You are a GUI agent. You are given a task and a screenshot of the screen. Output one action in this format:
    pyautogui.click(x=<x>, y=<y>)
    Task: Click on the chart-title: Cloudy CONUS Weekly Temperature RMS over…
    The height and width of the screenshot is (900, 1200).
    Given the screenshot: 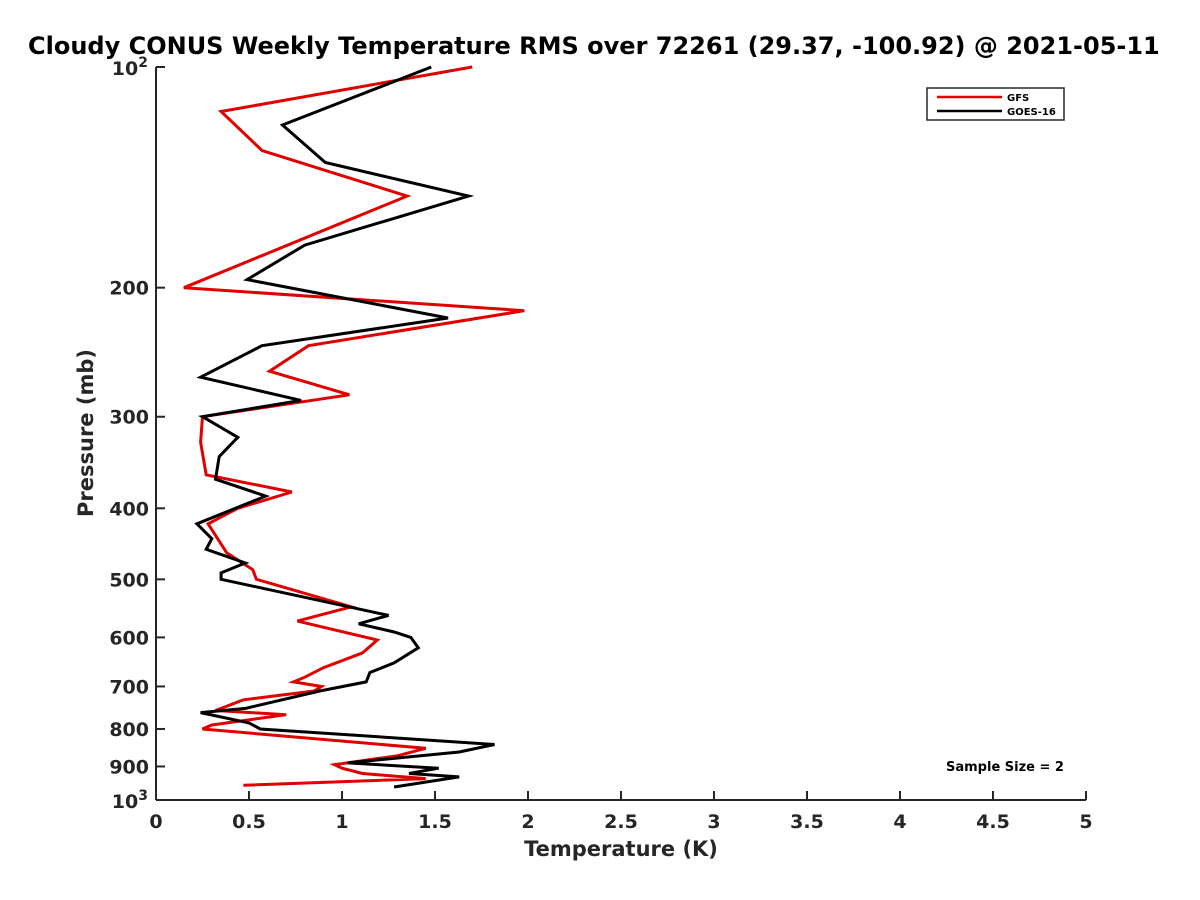 What is the action you would take?
    pyautogui.click(x=594, y=46)
    